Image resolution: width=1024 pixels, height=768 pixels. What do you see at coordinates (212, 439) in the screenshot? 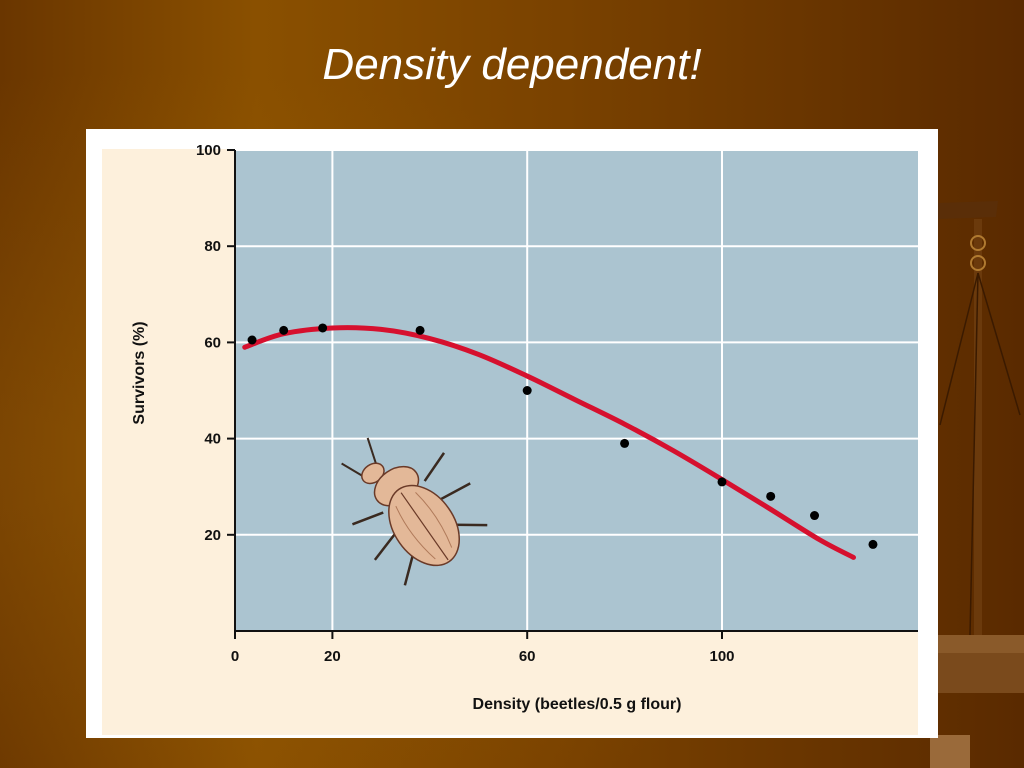
I see `y-tick-label: 40` at bounding box center [212, 439].